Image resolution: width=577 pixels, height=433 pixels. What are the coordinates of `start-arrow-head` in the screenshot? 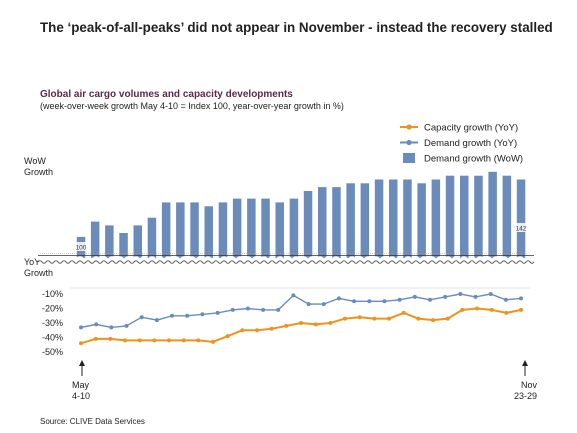 It's located at (82, 363).